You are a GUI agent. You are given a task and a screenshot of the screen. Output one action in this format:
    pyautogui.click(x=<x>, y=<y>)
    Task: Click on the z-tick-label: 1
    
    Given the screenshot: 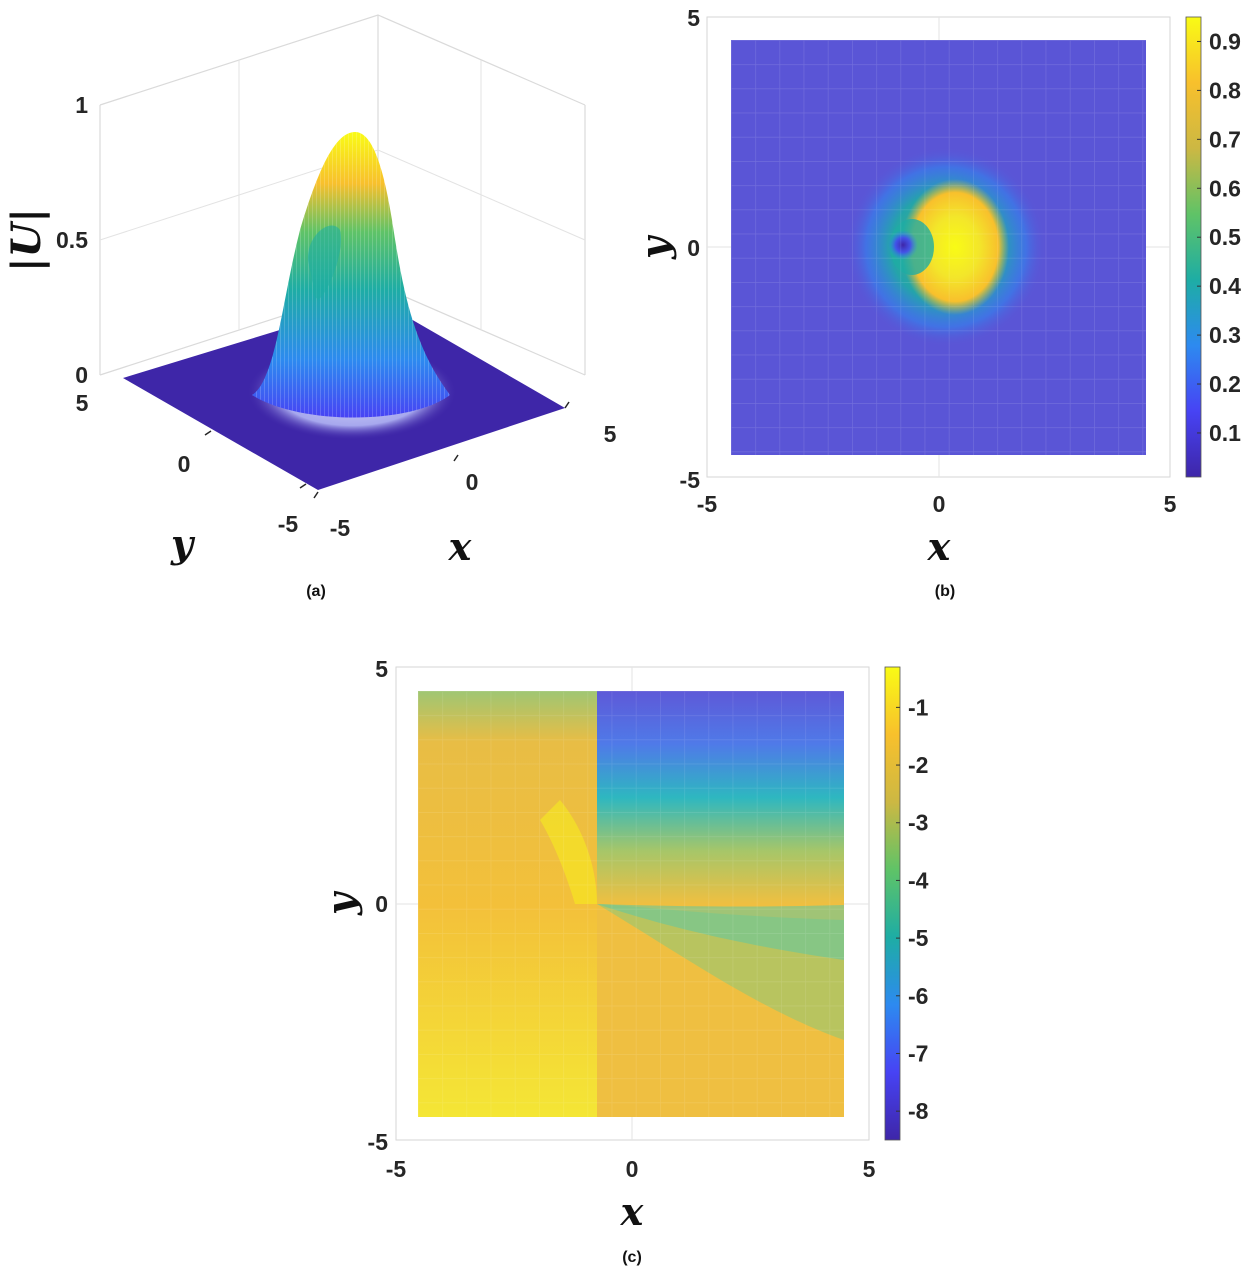 What is the action you would take?
    pyautogui.click(x=81, y=105)
    